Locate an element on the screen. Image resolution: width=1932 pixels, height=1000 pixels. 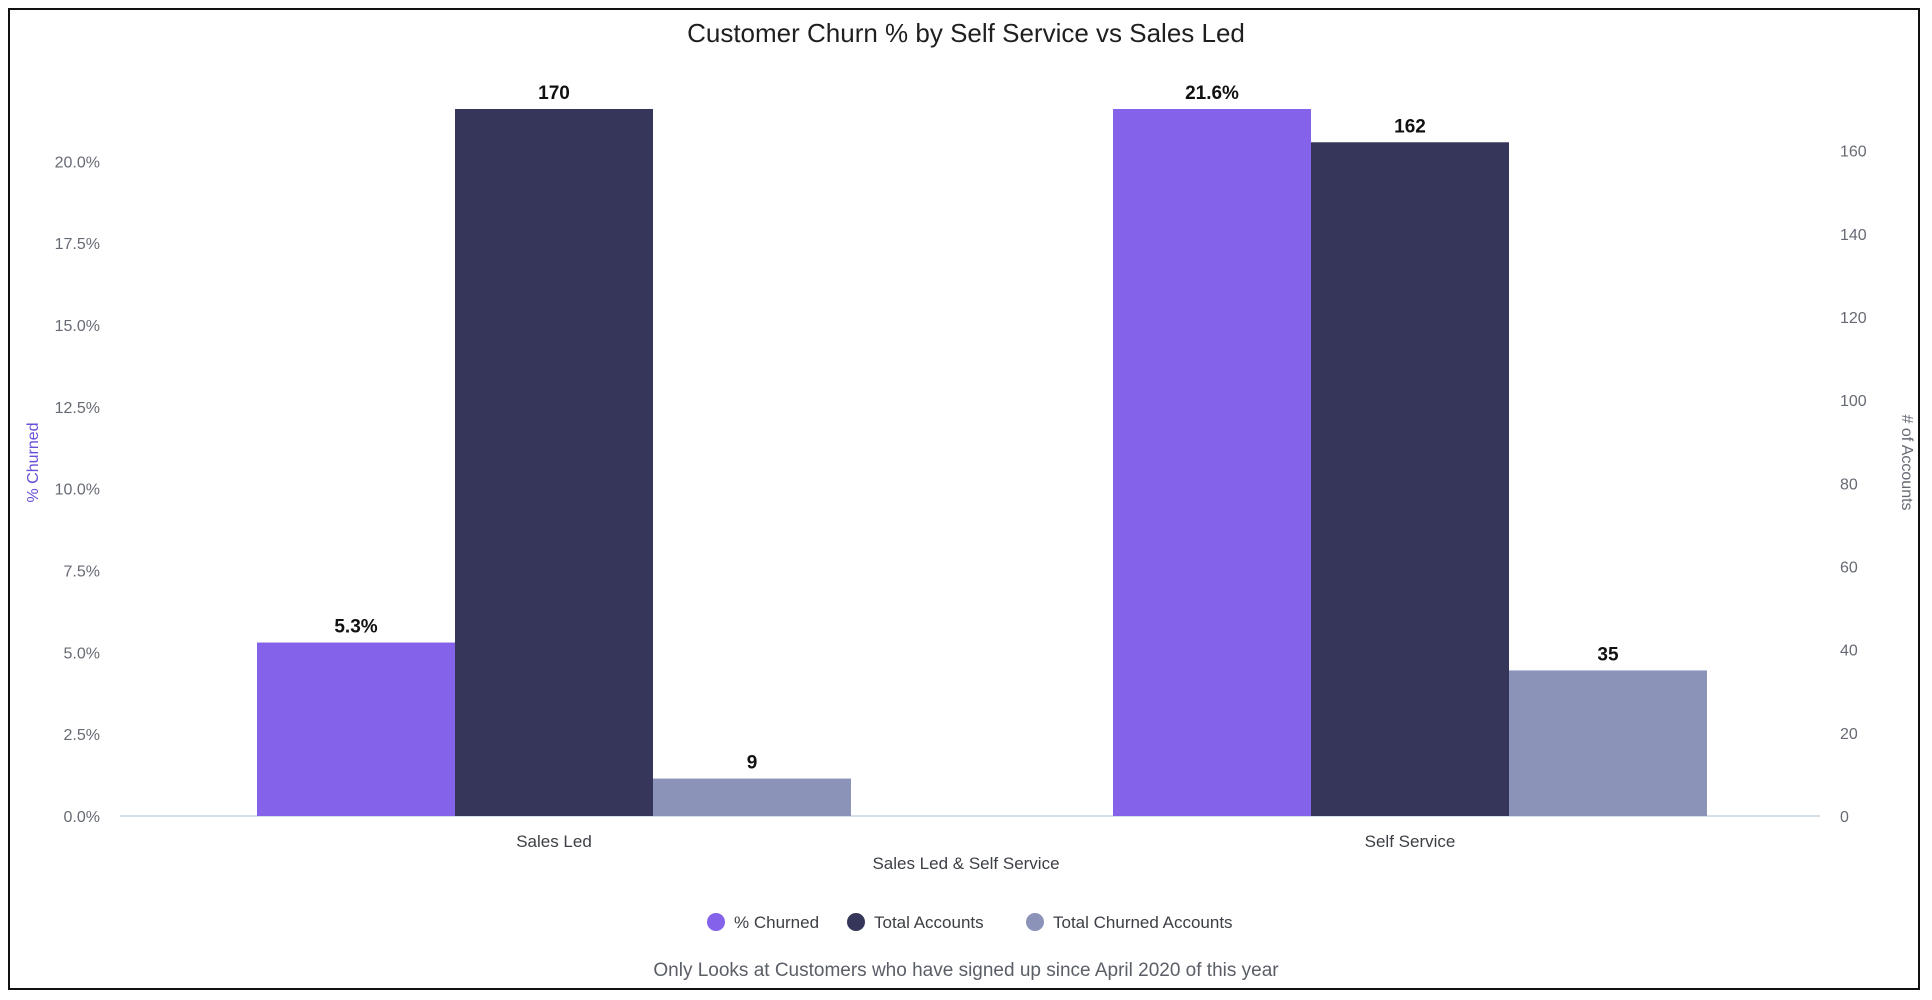
bar-data-label: 5.3% is located at coordinates (355, 627).